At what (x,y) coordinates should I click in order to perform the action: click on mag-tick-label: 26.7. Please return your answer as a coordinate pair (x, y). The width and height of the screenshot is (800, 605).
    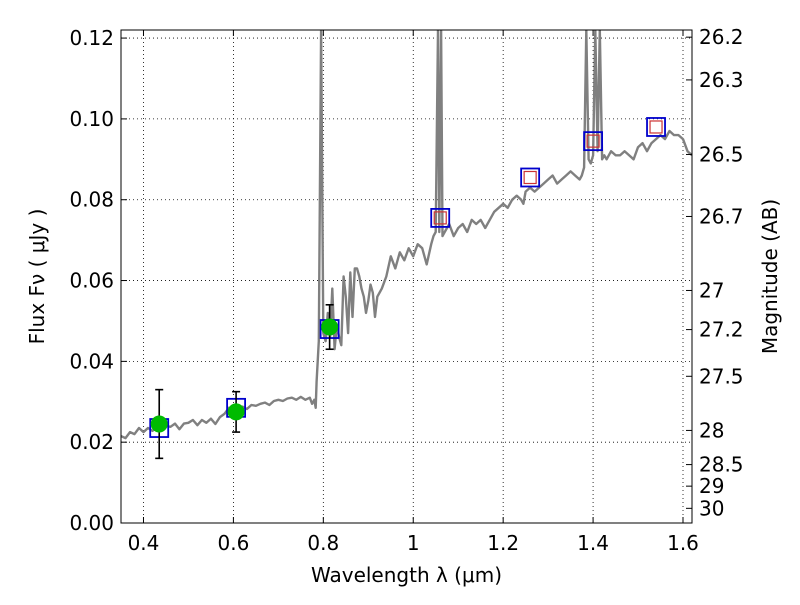
    Looking at the image, I should click on (721, 216).